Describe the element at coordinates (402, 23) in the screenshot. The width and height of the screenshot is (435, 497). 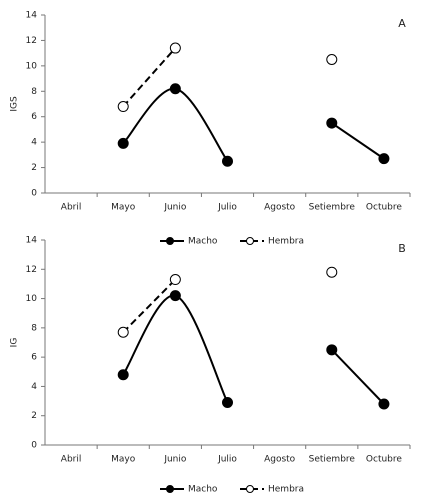
I see `panel-label: A` at that location.